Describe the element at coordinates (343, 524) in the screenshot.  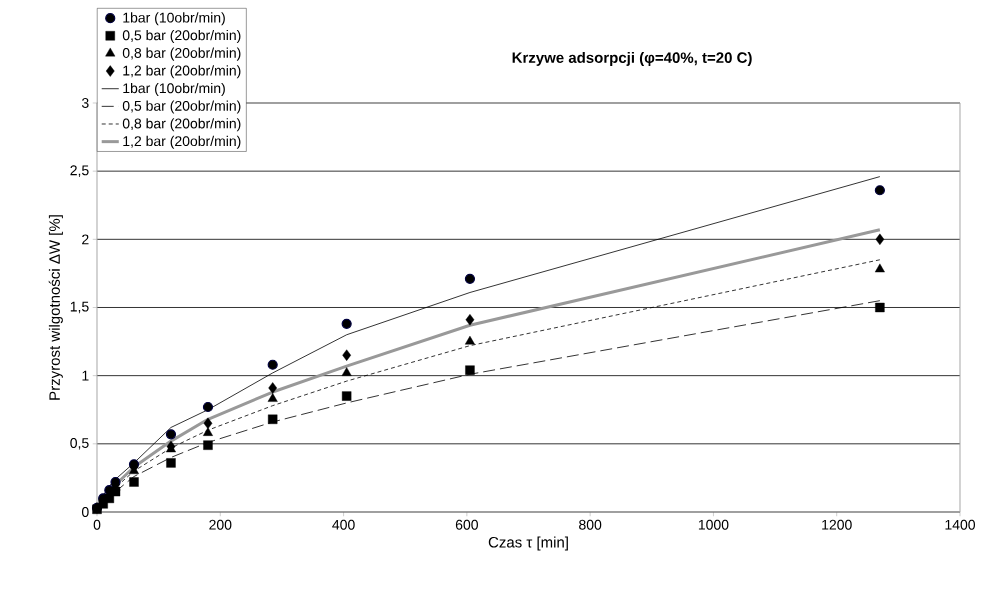
I see `x-tick-label: 400` at that location.